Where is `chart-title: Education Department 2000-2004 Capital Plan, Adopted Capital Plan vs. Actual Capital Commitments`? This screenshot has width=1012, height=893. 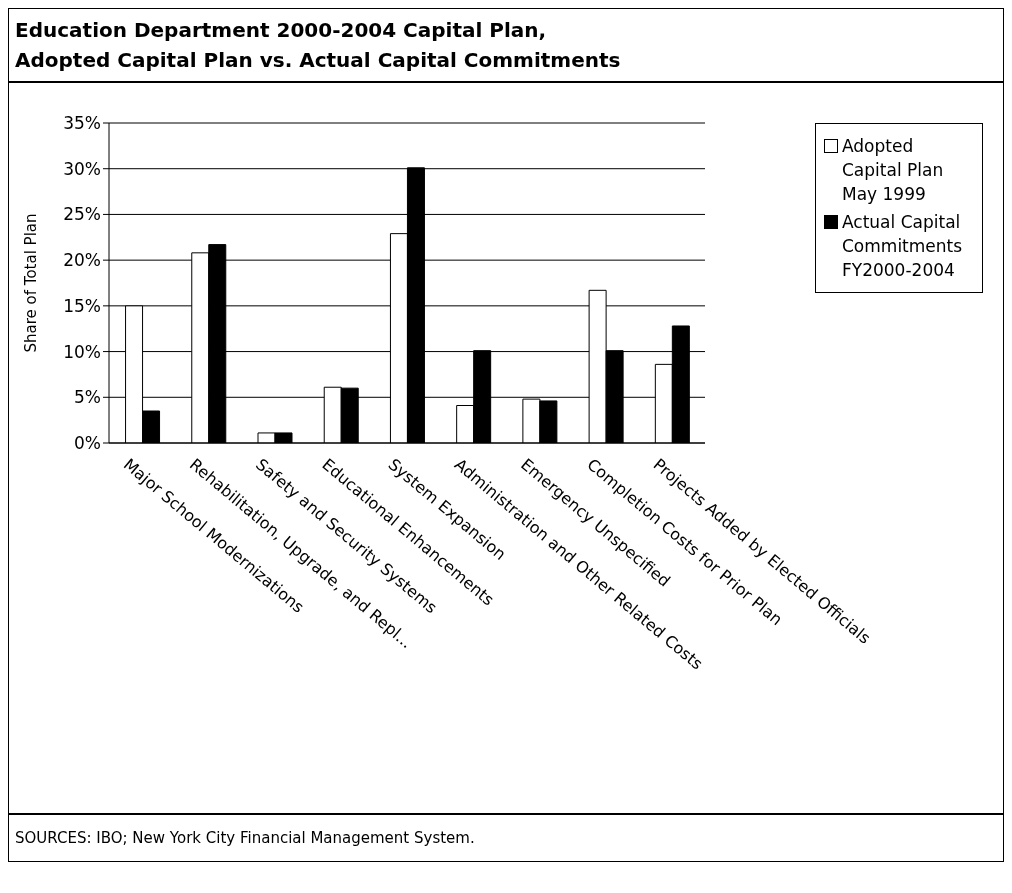 chart-title: Education Department 2000-2004 Capital Plan, Adopted Capital Plan vs. Actual Capital Commitments is located at coordinates (318, 45).